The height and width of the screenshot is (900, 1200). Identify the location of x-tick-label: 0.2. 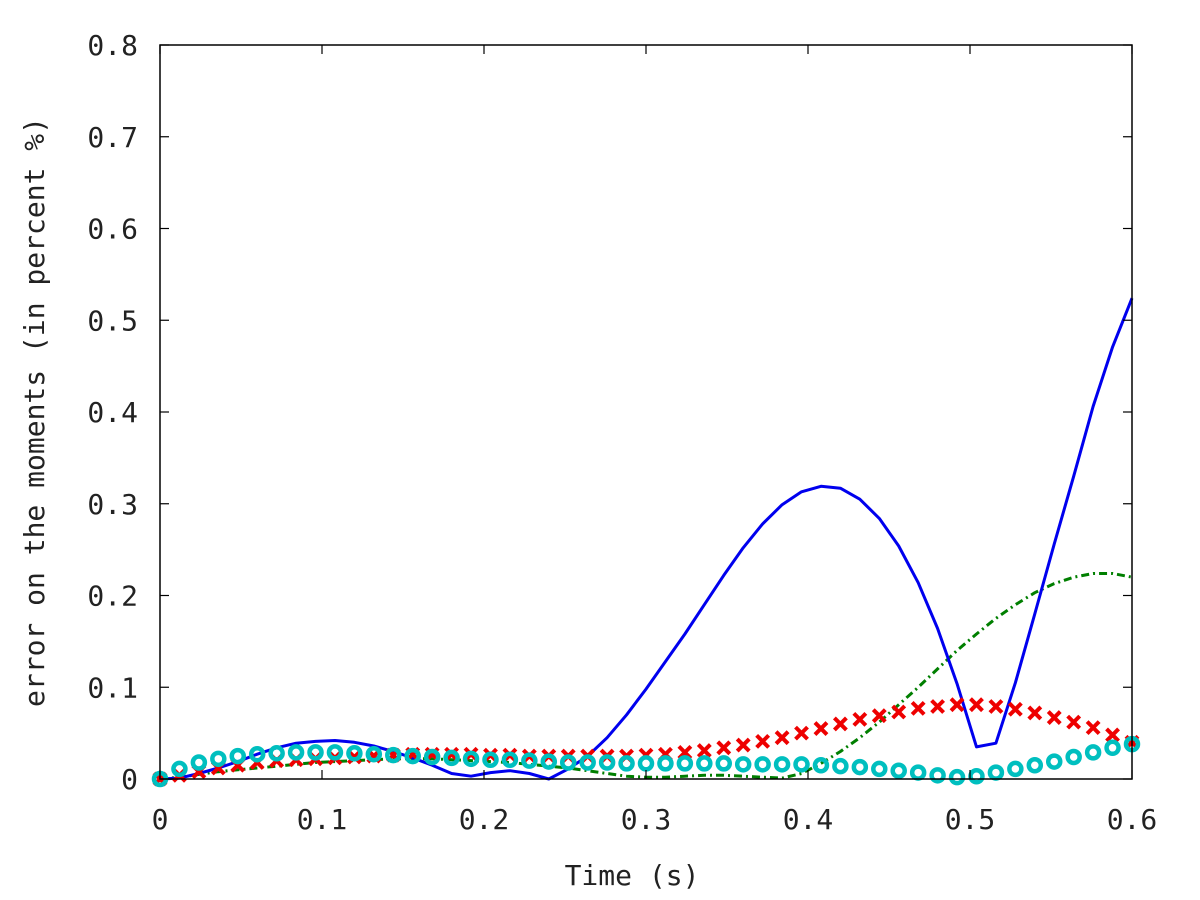
(484, 819).